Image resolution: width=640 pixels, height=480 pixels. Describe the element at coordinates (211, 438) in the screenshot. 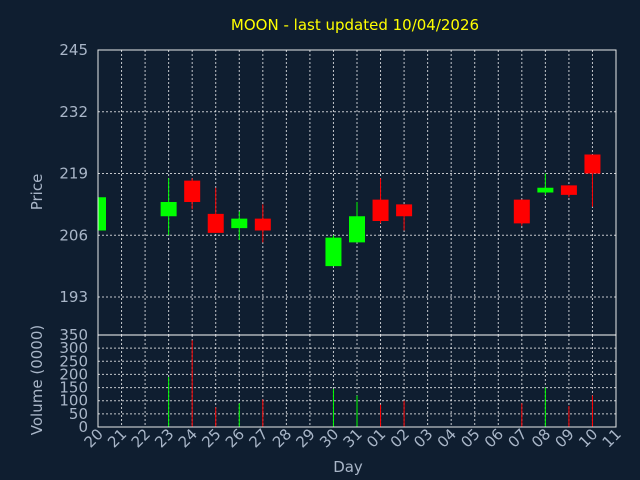

I see `x-tick-label: 25` at that location.